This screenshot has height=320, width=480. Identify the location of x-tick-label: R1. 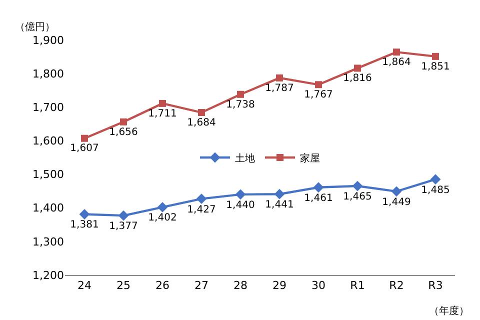
(357, 285).